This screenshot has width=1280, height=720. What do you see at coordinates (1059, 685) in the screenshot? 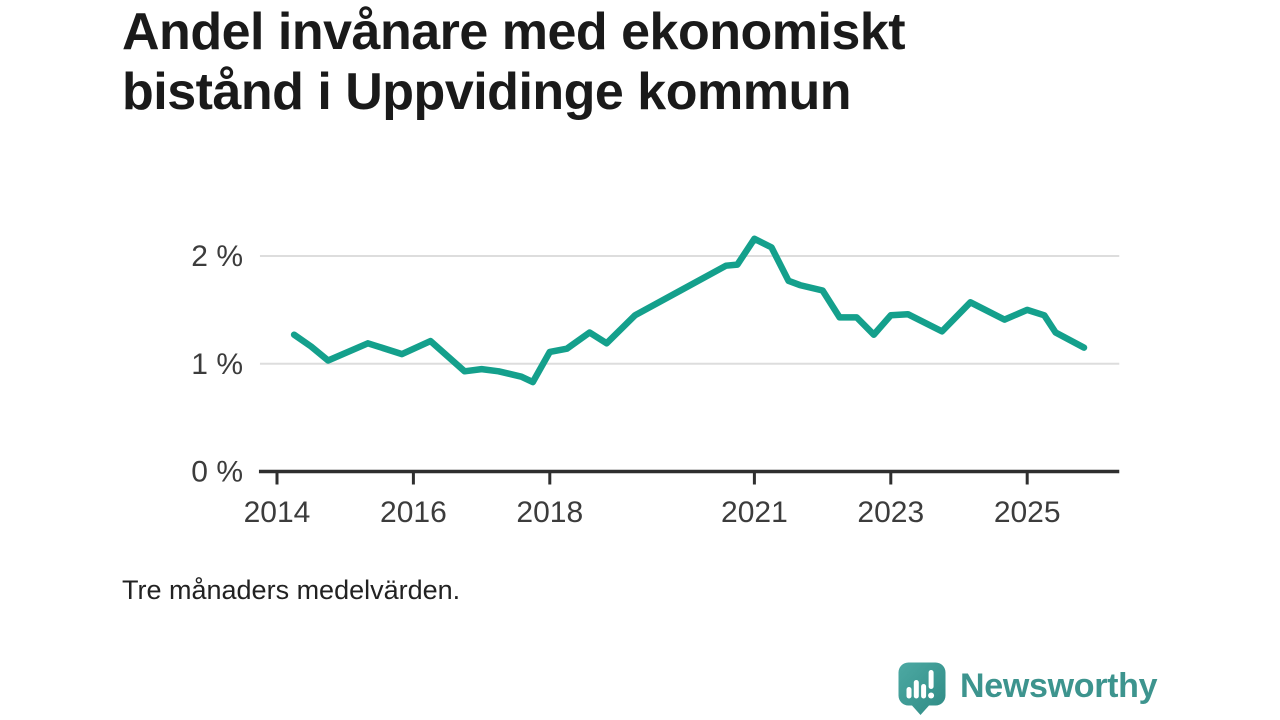
I see `newsworthy-logo-text: Newsworthy` at bounding box center [1059, 685].